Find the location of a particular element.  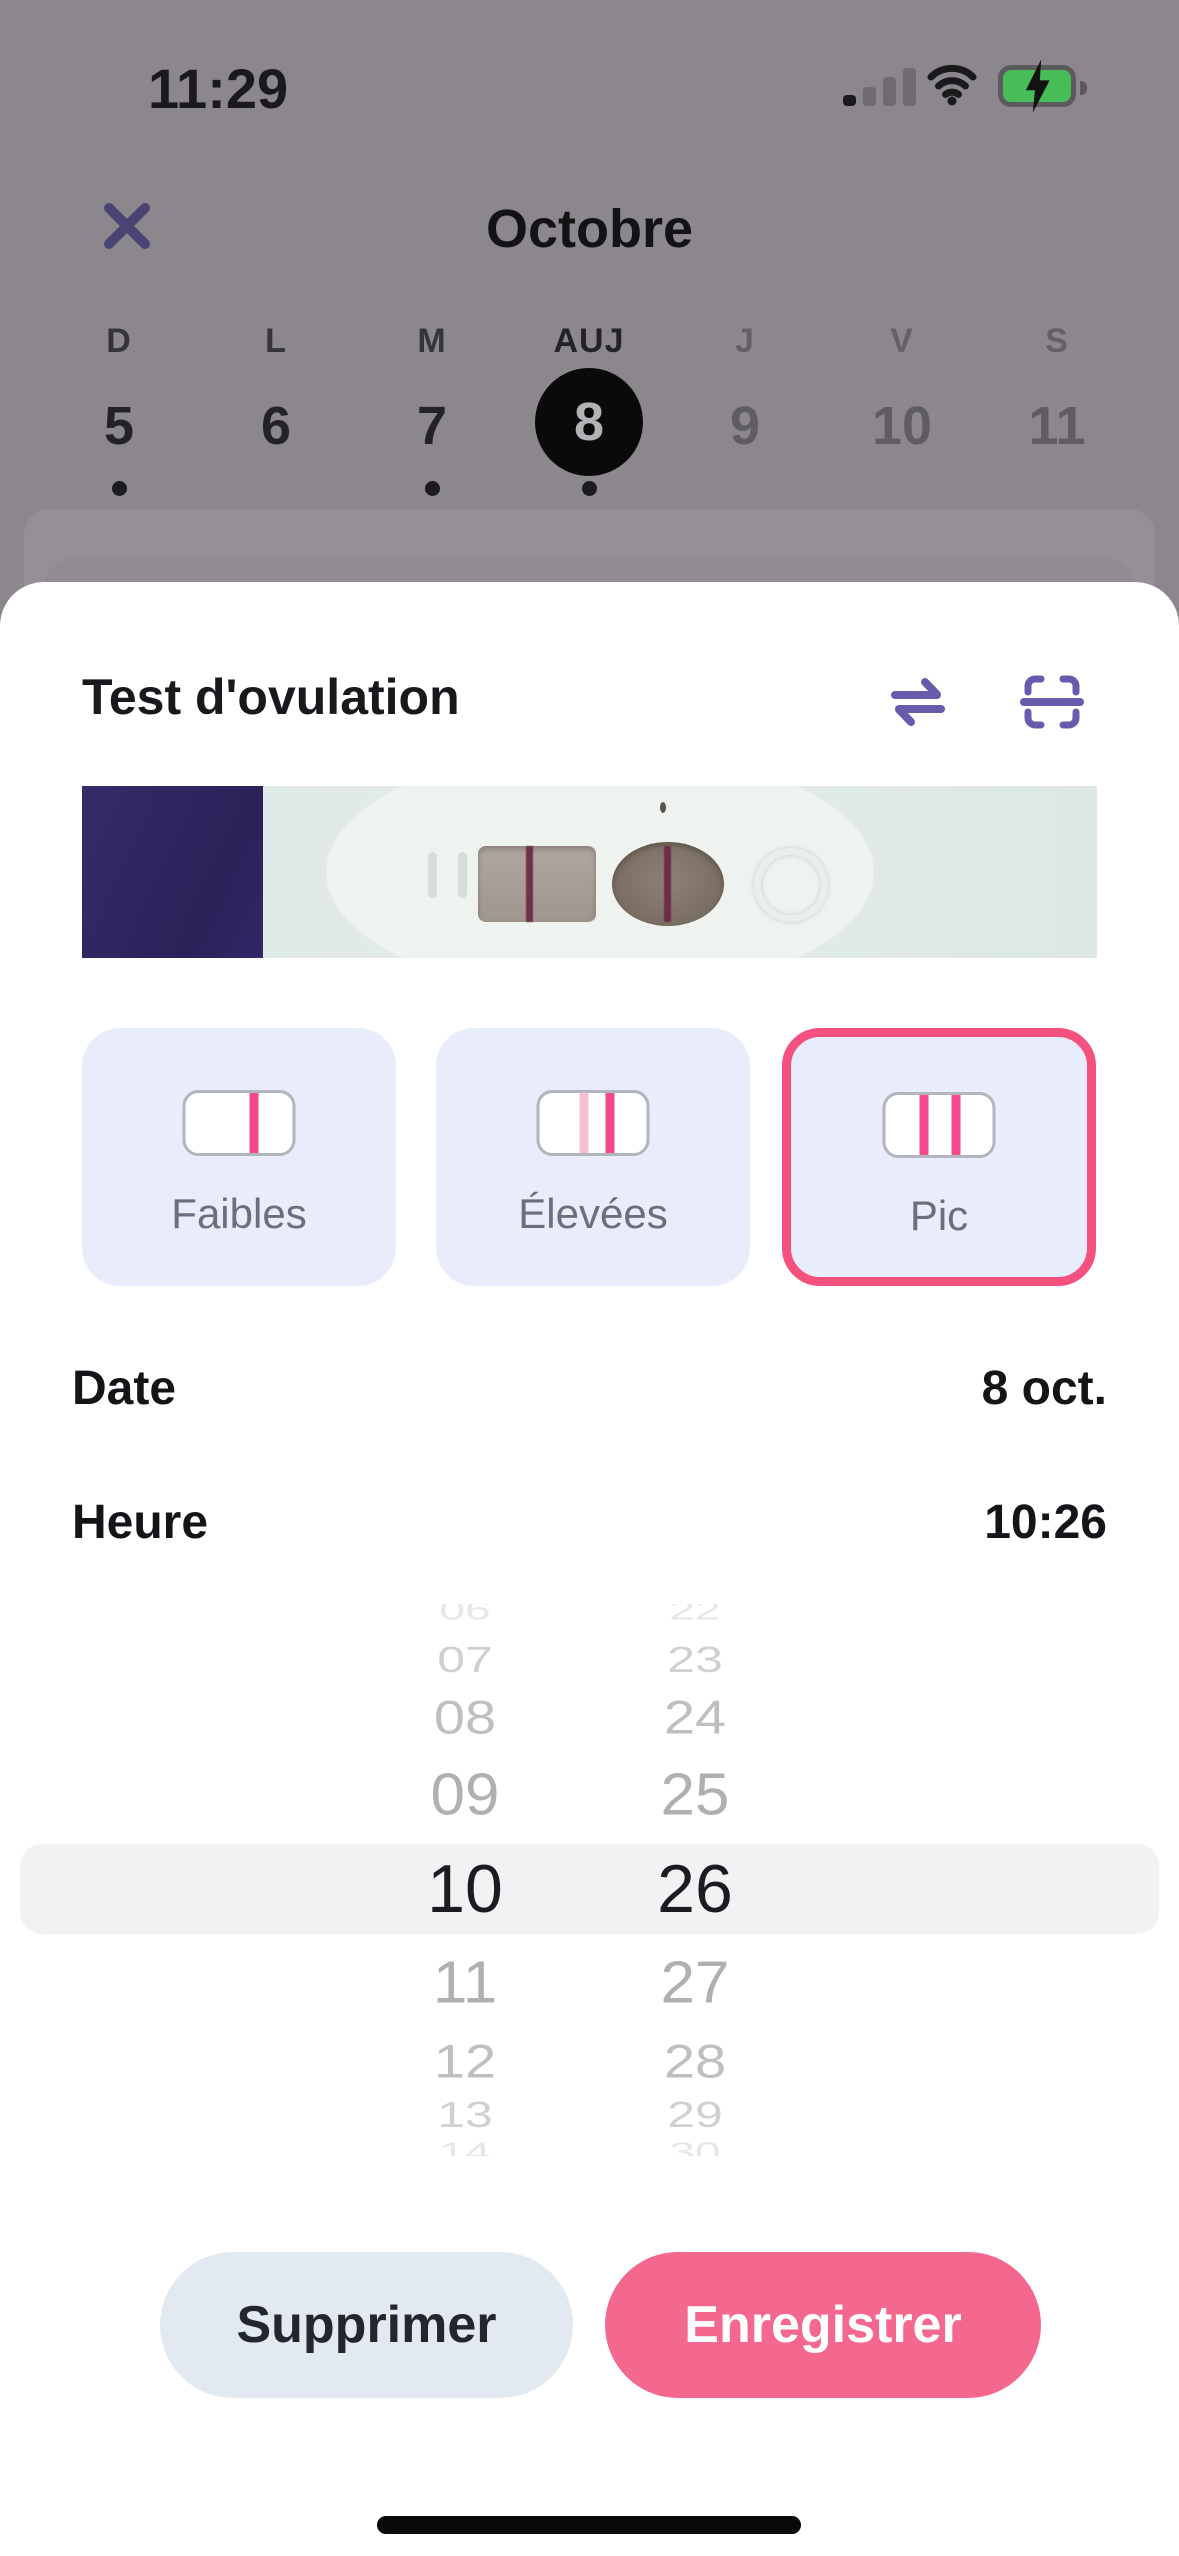

picker-hour-option: 11 is located at coordinates (465, 1983).